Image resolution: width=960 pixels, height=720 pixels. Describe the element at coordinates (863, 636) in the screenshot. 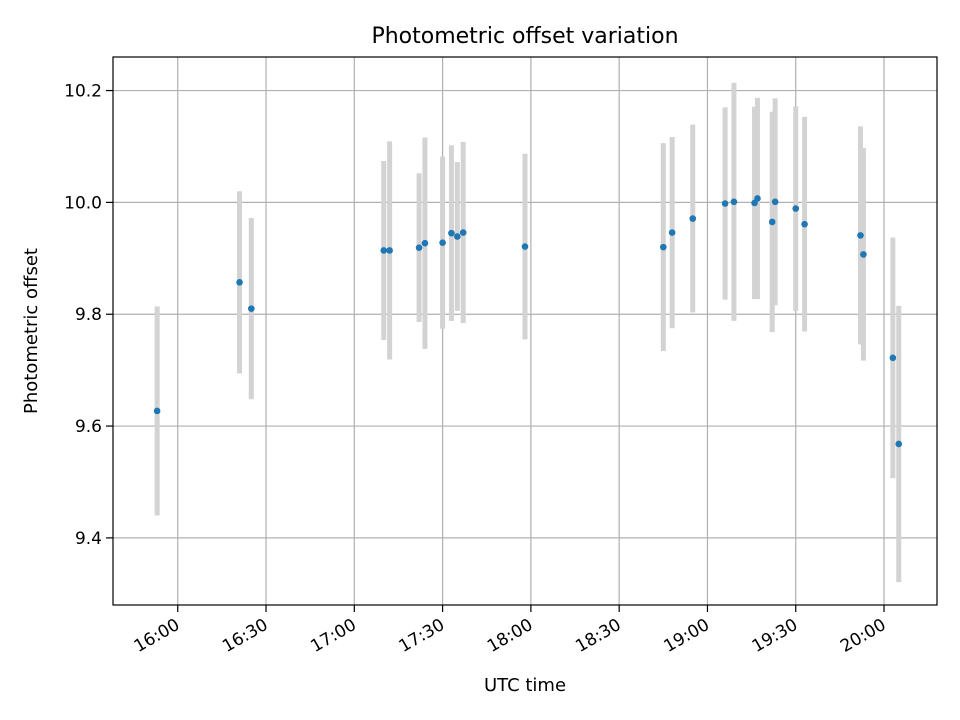

I see `x-tick-label: 20:00` at that location.